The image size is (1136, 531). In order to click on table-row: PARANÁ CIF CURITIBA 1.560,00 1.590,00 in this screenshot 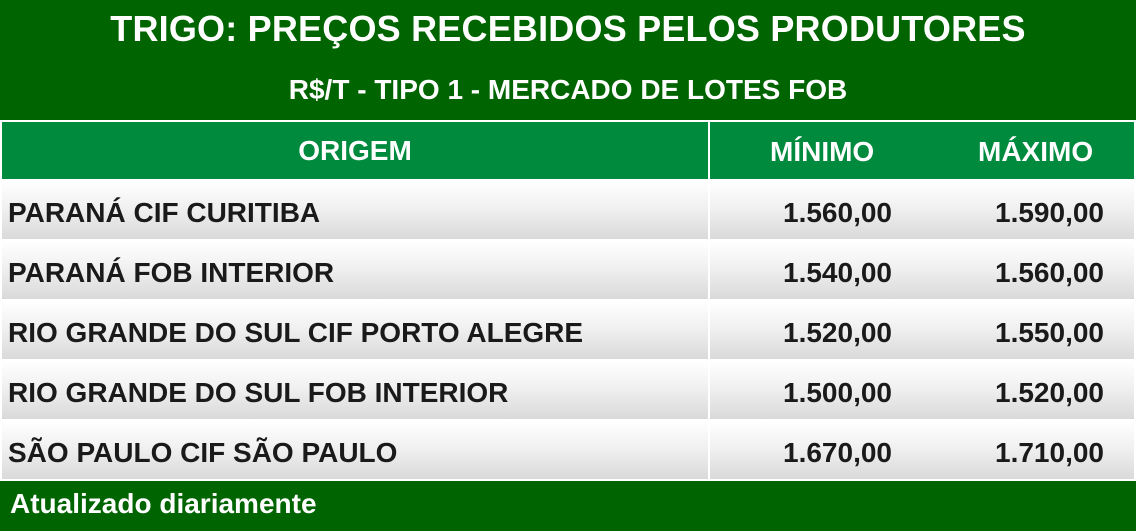, I will do `click(568, 210)`.